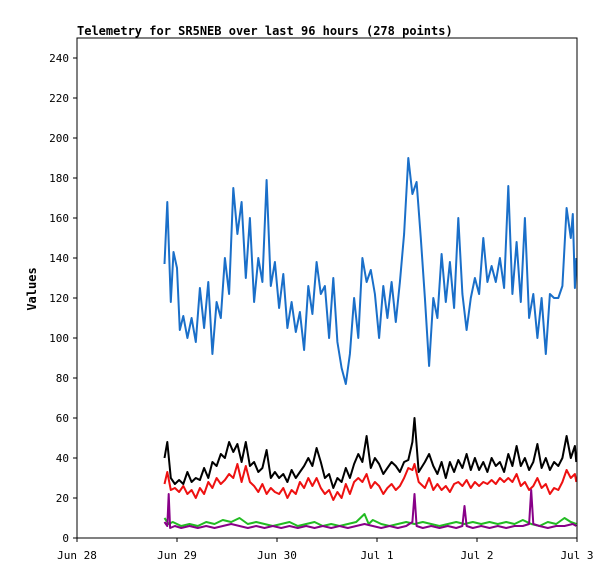 The height and width of the screenshot is (579, 615). Describe the element at coordinates (277, 555) in the screenshot. I see `x-tick-label: Jun 30` at that location.